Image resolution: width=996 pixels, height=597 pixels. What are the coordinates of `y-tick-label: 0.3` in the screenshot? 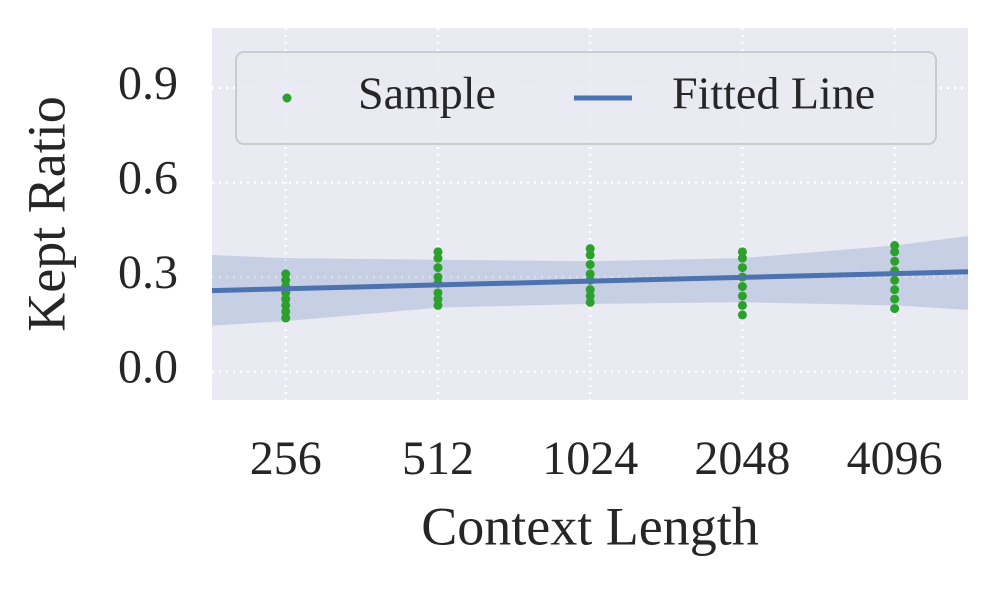 It's located at (148, 272).